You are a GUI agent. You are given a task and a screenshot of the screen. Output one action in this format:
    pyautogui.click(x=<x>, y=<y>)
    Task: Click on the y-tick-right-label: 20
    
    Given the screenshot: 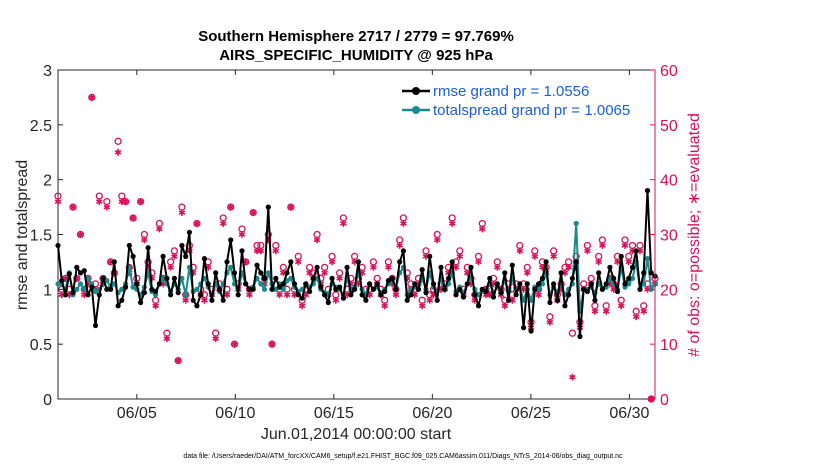 What is the action you would take?
    pyautogui.click(x=669, y=290)
    